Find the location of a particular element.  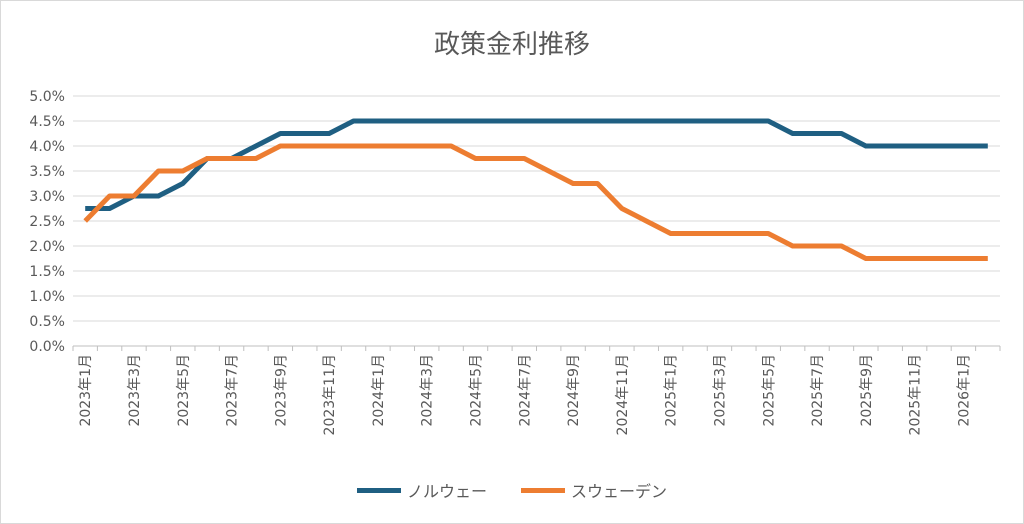

x-tick-label: 2023年5月 is located at coordinates (184, 390).